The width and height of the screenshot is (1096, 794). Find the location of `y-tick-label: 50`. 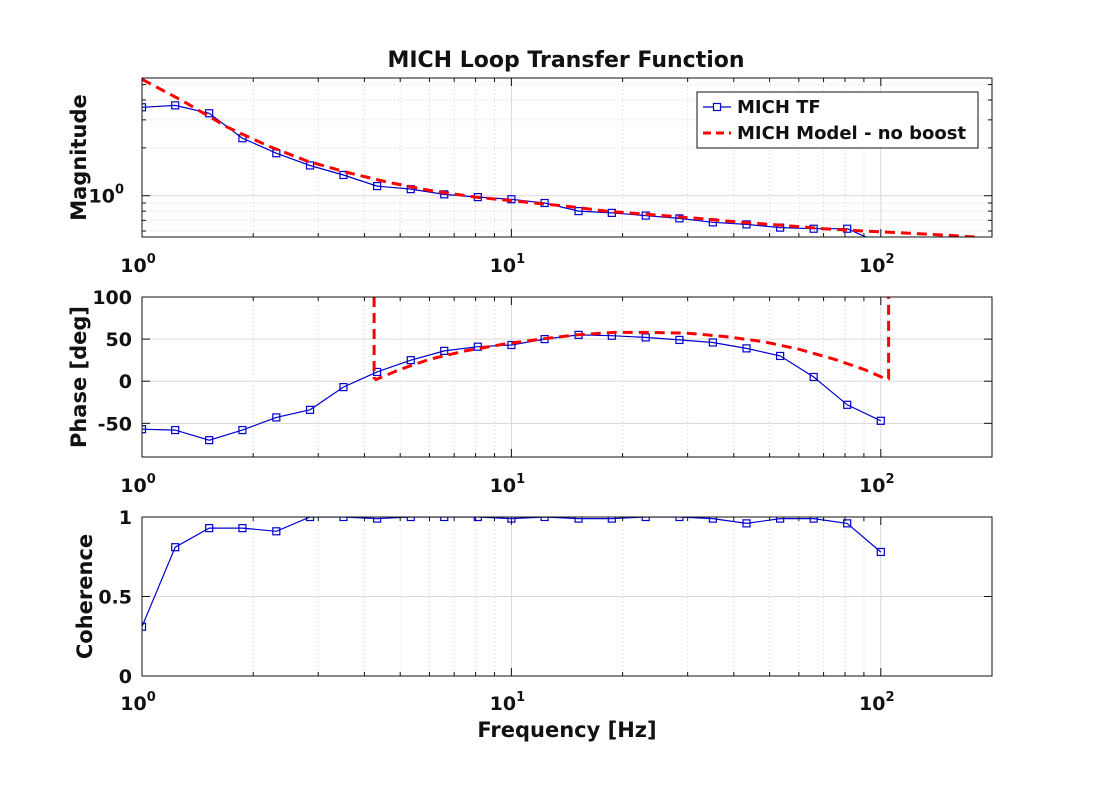

y-tick-label: 50 is located at coordinates (119, 340).